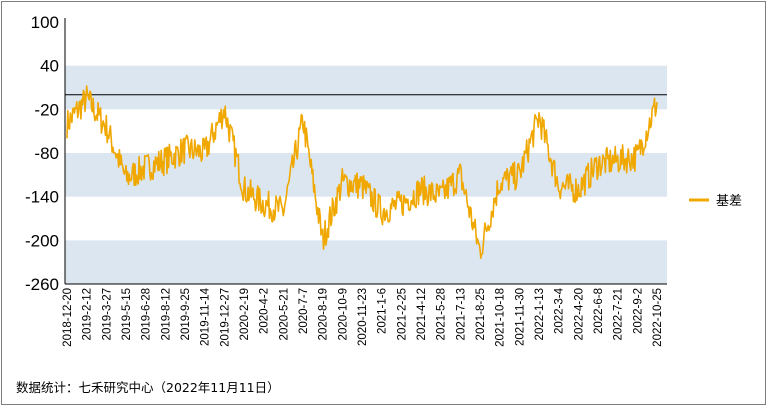 The width and height of the screenshot is (769, 408). What do you see at coordinates (42, 284) in the screenshot?
I see `y-tick-label: -260` at bounding box center [42, 284].